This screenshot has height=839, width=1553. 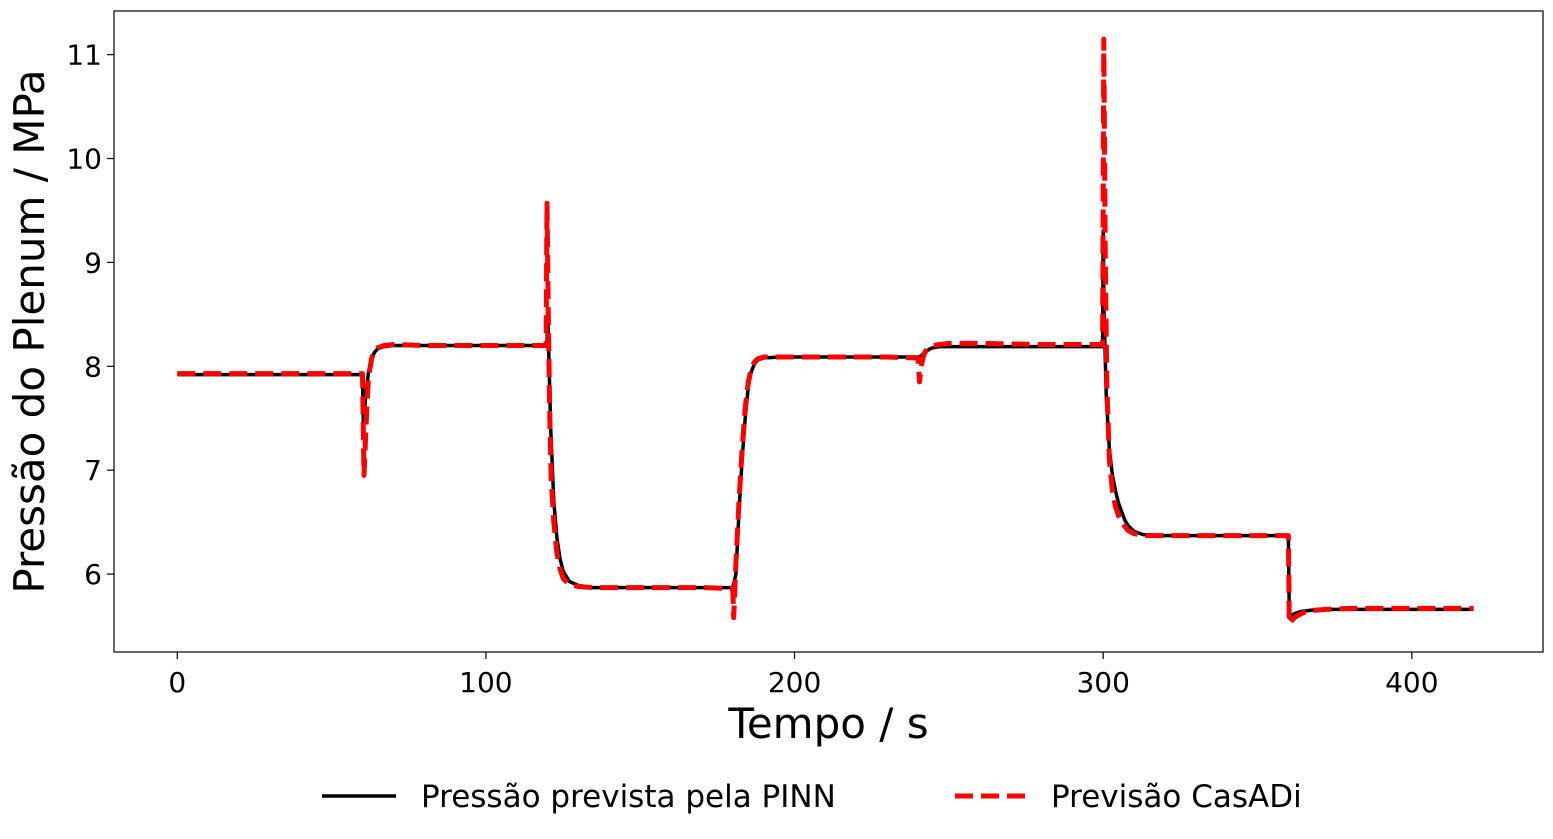 What do you see at coordinates (628, 797) in the screenshot?
I see `legend-label-pinn: Pressão prevista pela PINN` at bounding box center [628, 797].